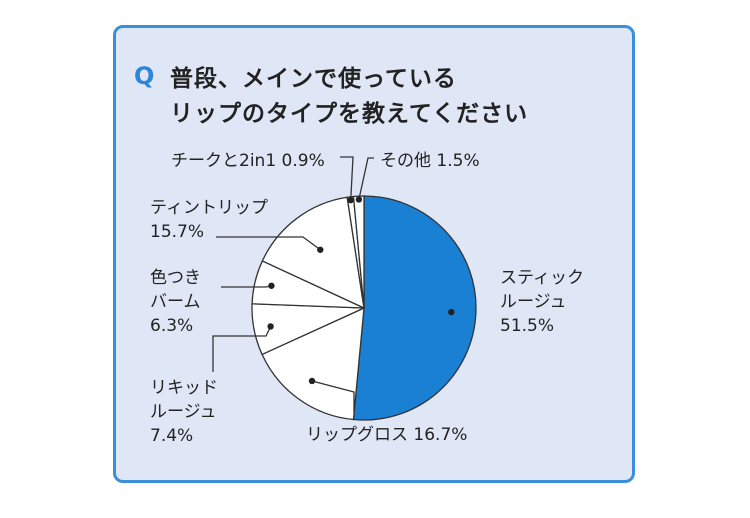 Image resolution: width=750 pixels, height=518 pixels. I want to click on data-label-tint-lip: ティントリップ 15.7%, so click(209, 220).